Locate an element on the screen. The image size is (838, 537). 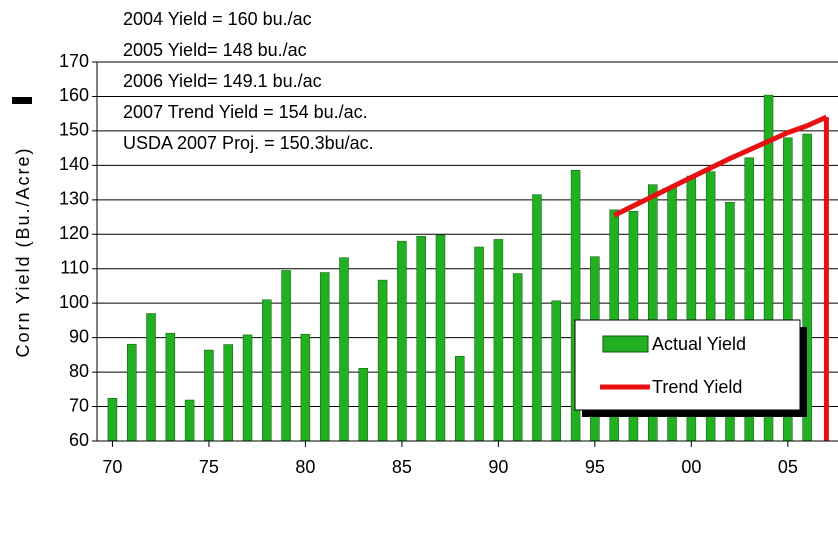
x-tick-label: 75 is located at coordinates (209, 467).